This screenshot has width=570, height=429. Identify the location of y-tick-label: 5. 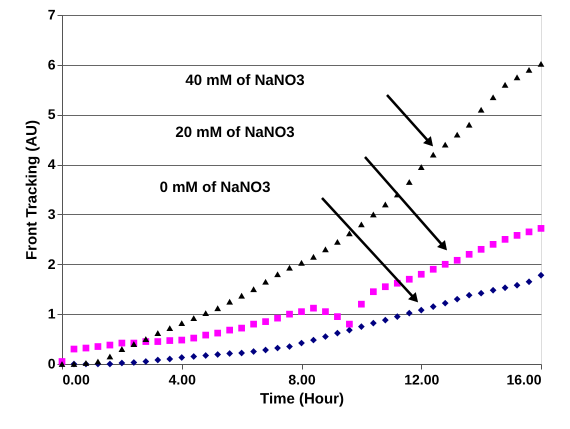
(52, 114).